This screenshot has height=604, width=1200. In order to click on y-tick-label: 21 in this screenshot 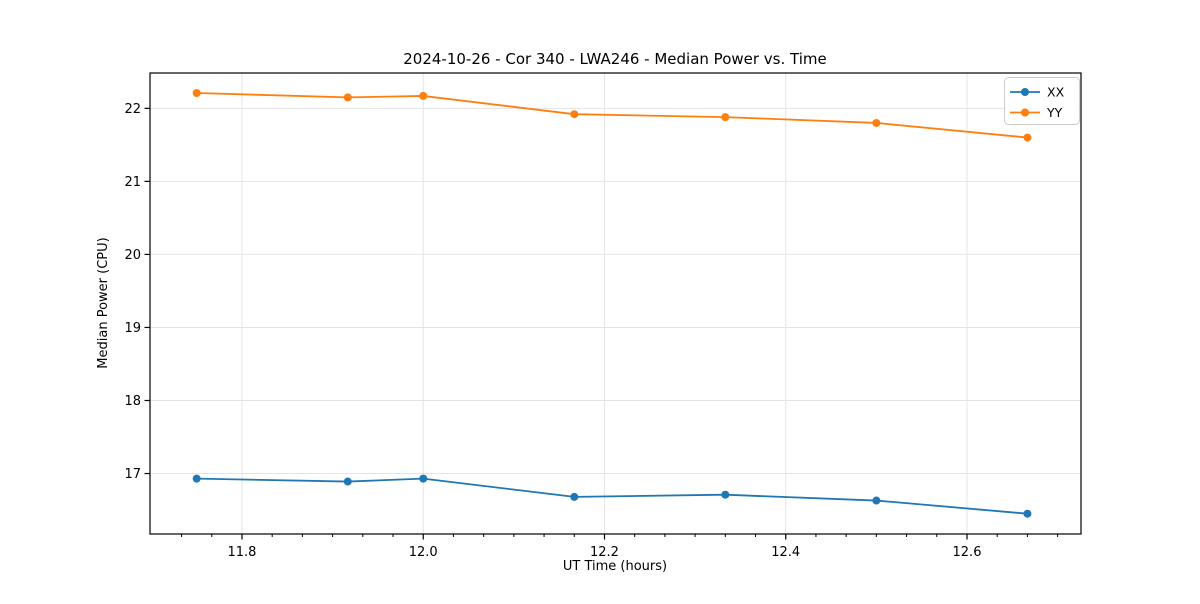, I will do `click(132, 182)`.